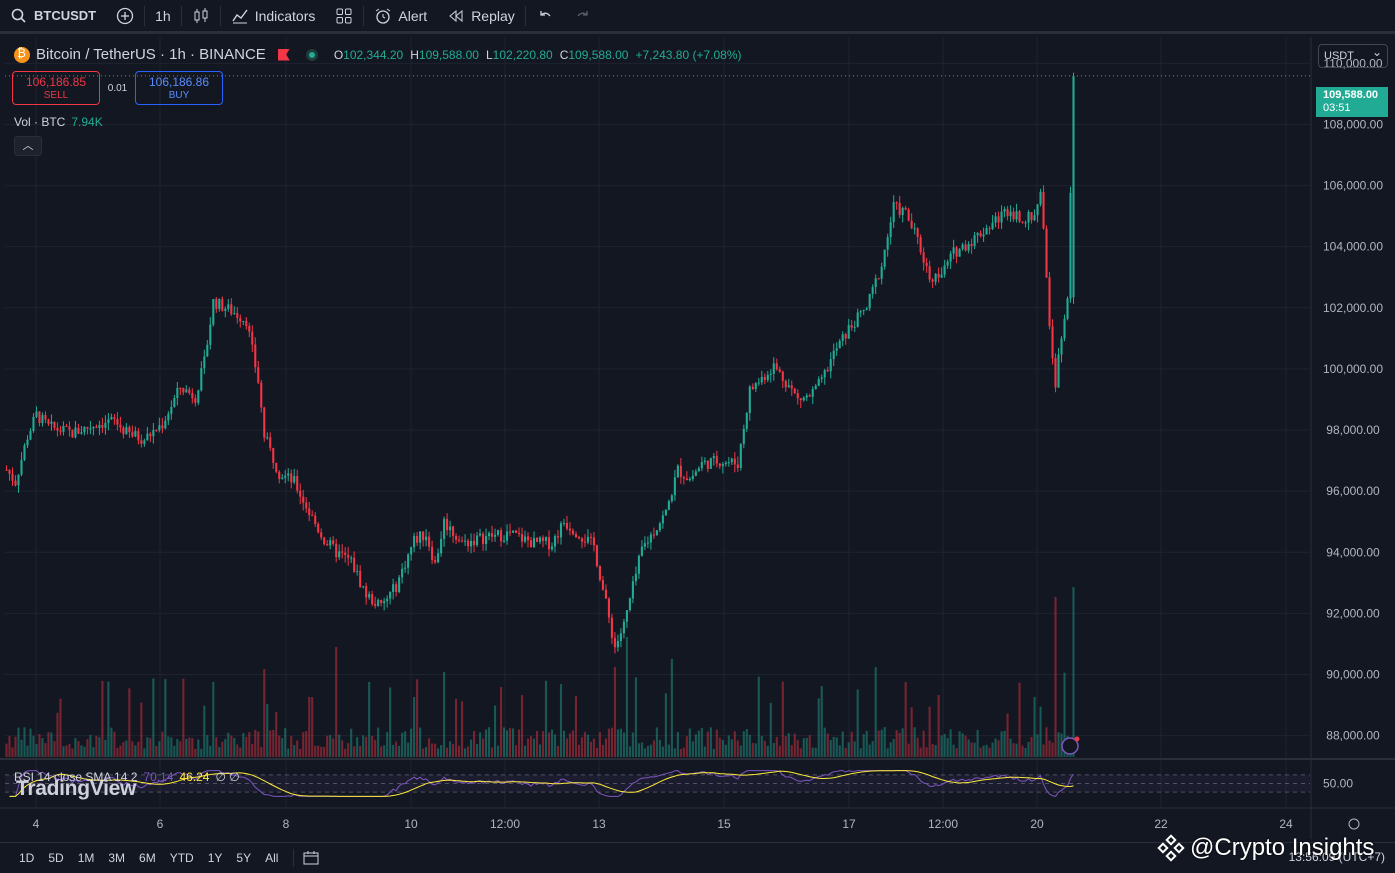 The width and height of the screenshot is (1395, 873). I want to click on tradingview-logo: TradingView, so click(76, 789).